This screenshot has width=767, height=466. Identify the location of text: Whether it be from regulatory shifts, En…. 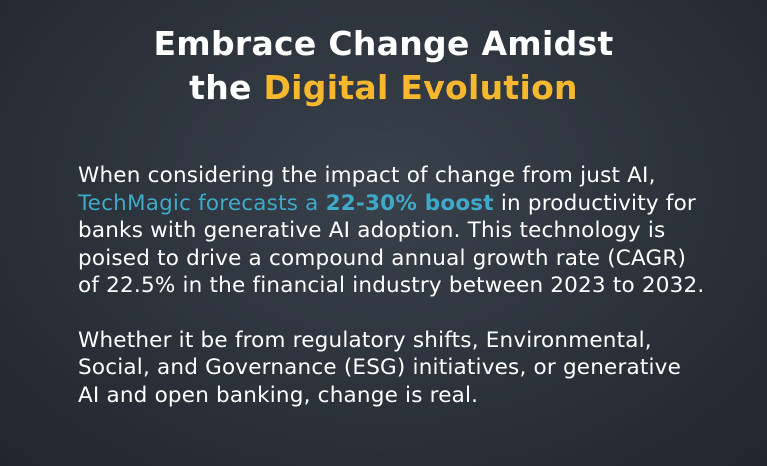
(380, 367).